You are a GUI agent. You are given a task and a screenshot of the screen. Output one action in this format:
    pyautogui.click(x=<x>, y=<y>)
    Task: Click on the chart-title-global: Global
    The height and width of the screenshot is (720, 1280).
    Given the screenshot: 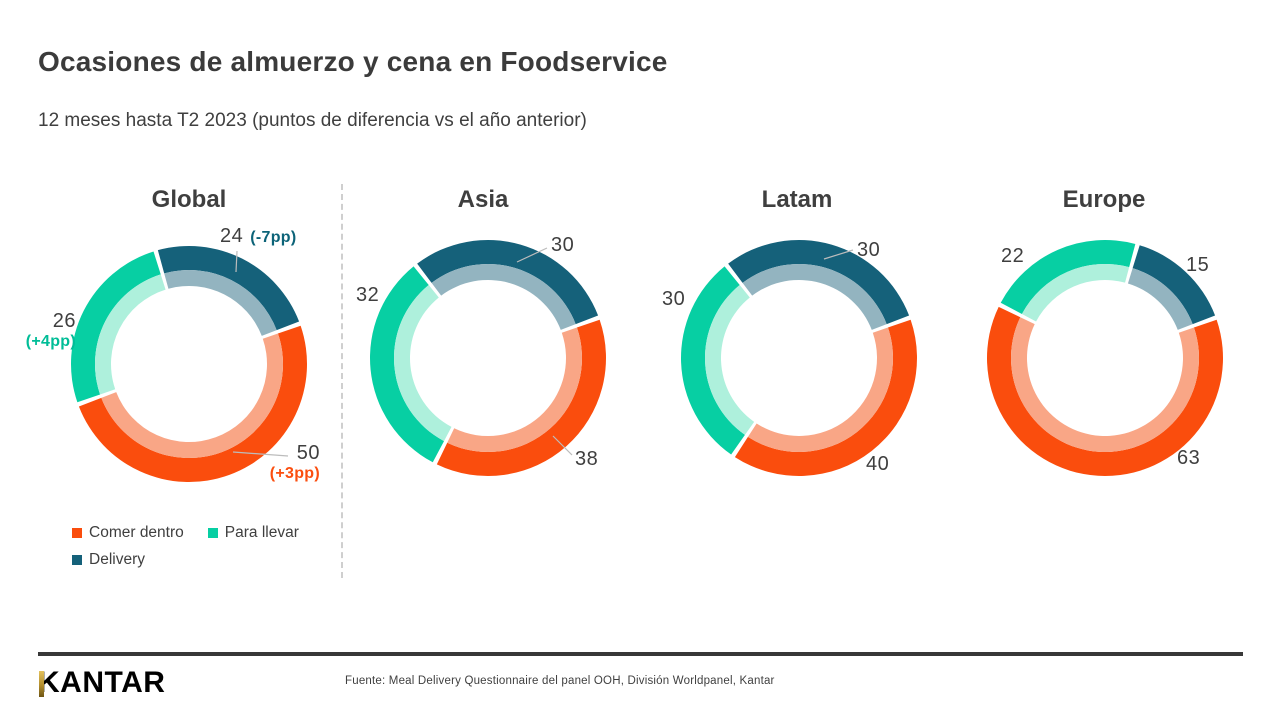 What is the action you would take?
    pyautogui.click(x=189, y=199)
    